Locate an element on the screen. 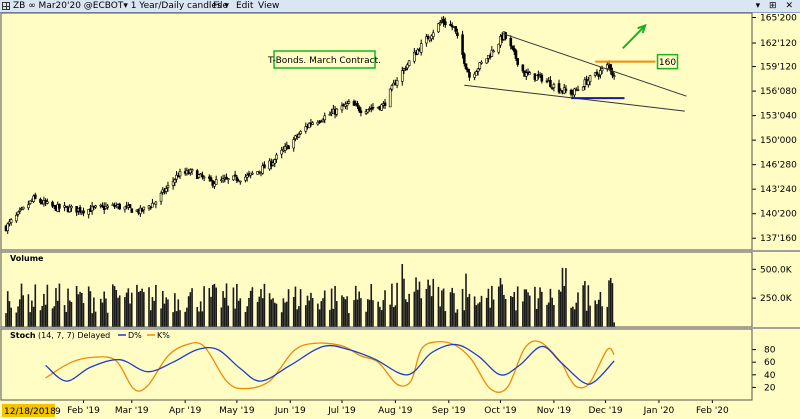  price-tick-label: 137'160 is located at coordinates (778, 239).